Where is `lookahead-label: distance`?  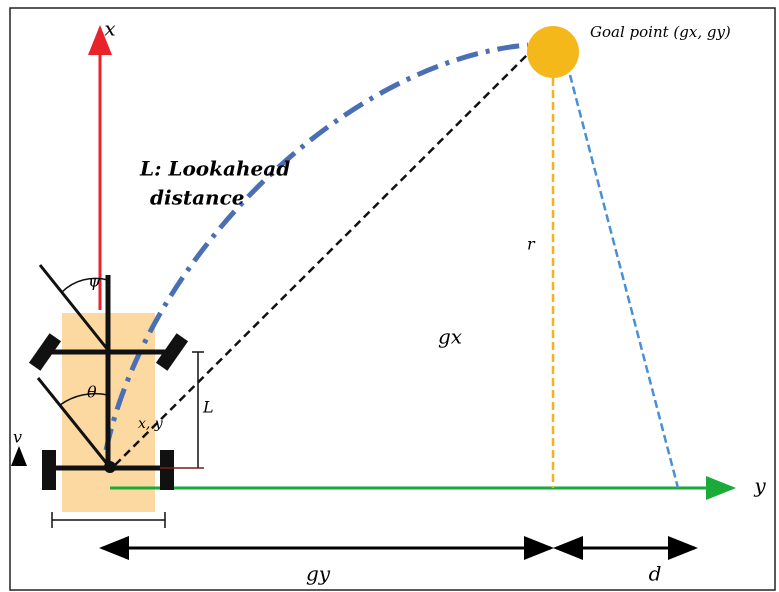
lookahead-label: distance is located at coordinates (197, 198).